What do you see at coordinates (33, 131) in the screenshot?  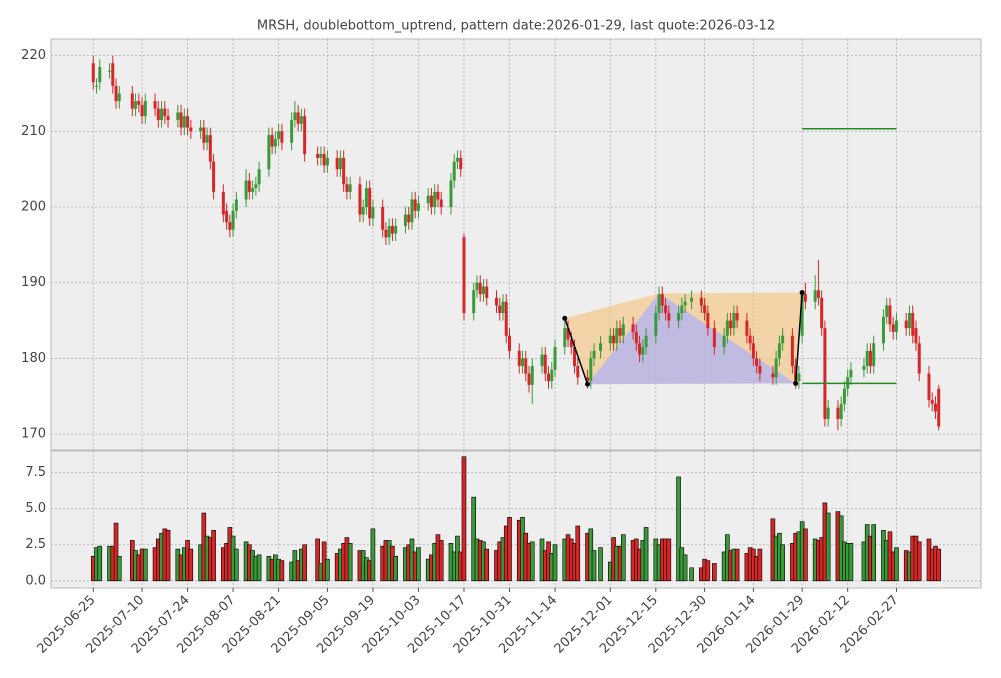 I see `y-tick-label: 210` at bounding box center [33, 131].